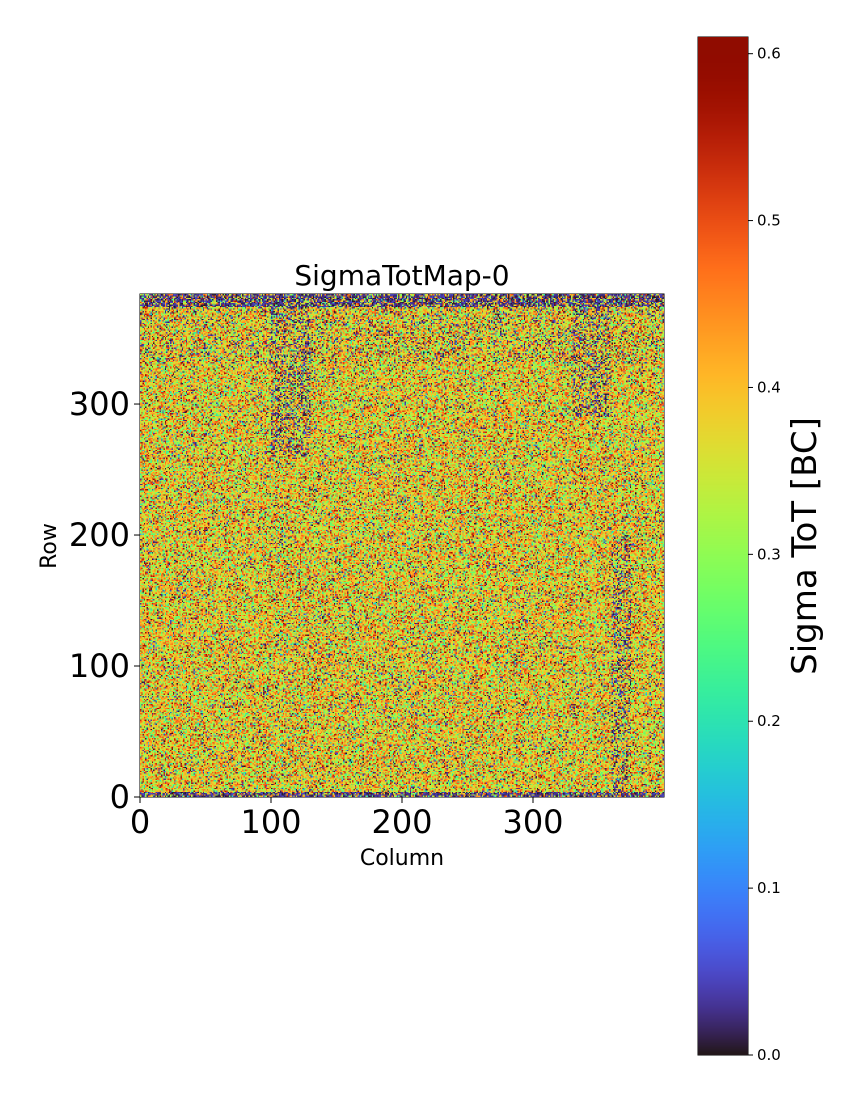 The width and height of the screenshot is (850, 1100). I want to click on x-tick-label: 200, so click(401, 822).